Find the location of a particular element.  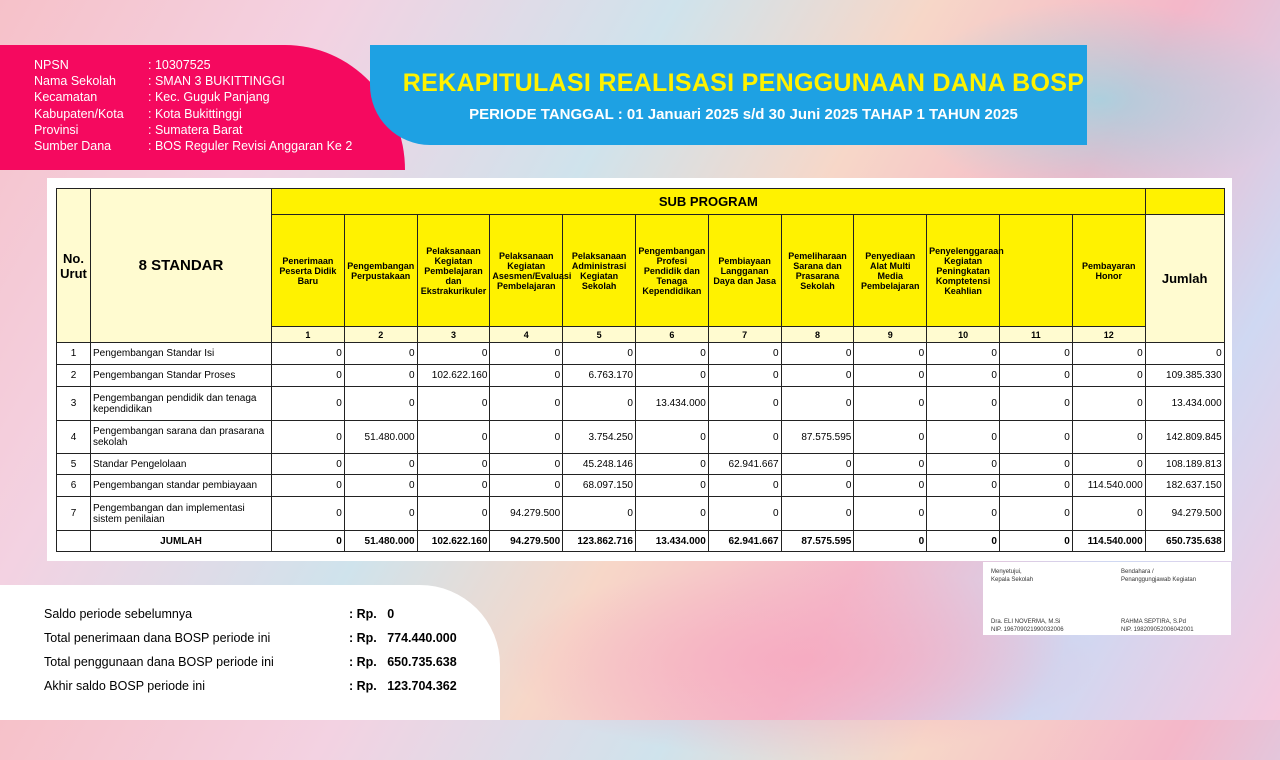

row-total: 109.385.330 is located at coordinates (1184, 375).